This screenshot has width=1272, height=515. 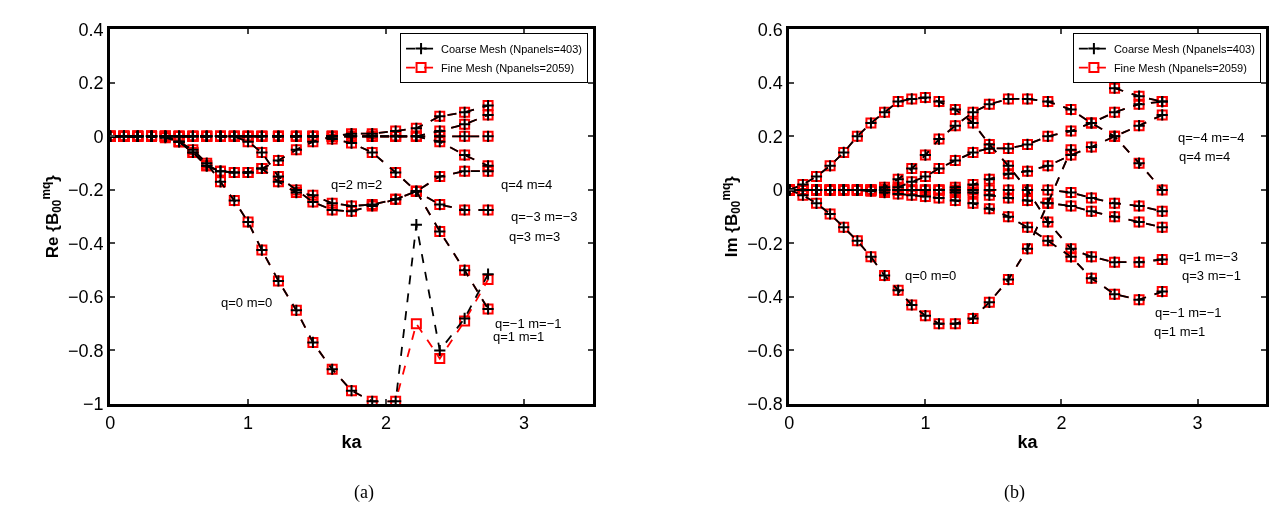 What do you see at coordinates (770, 29) in the screenshot?
I see `y-tick-label: 0.6` at bounding box center [770, 29].